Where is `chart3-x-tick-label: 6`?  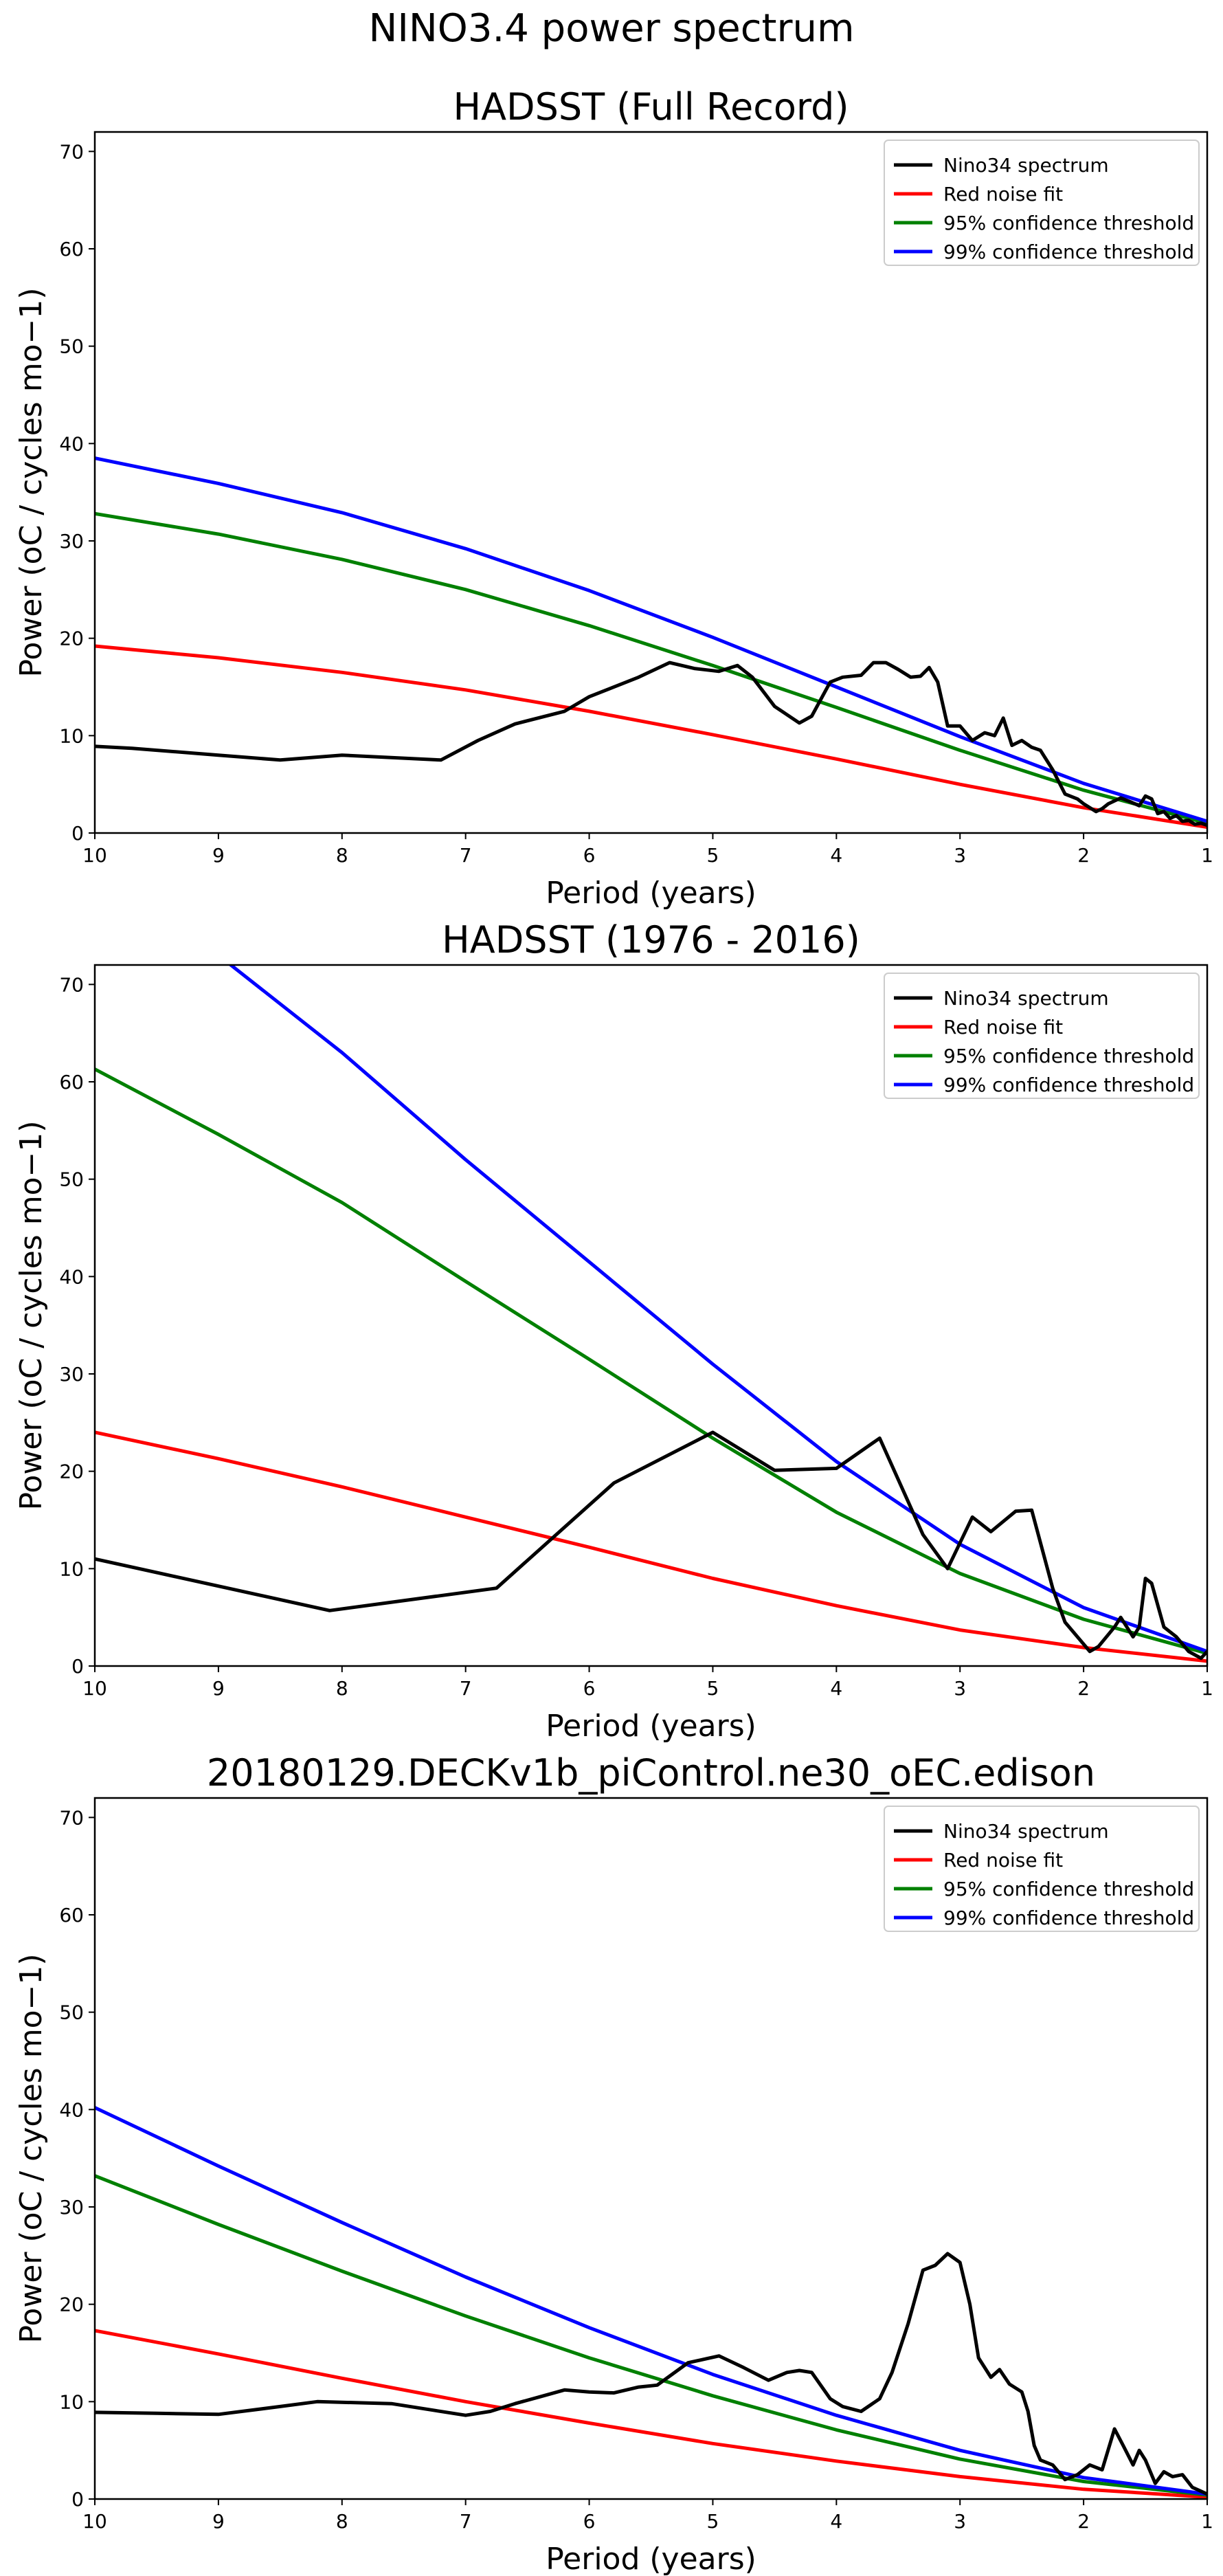 chart3-x-tick-label: 6 is located at coordinates (589, 2521).